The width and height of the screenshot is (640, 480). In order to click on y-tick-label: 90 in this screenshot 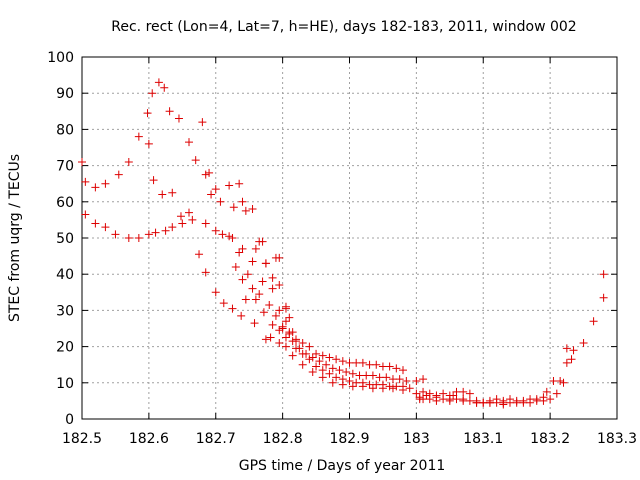, I will do `click(65, 94)`.